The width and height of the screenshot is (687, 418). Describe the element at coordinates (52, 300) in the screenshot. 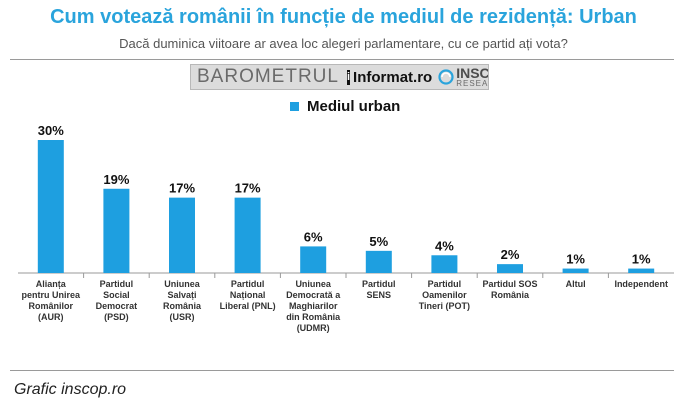

I see `category-label-0: Alianța pentru Unirea Românilor (AUR)` at that location.